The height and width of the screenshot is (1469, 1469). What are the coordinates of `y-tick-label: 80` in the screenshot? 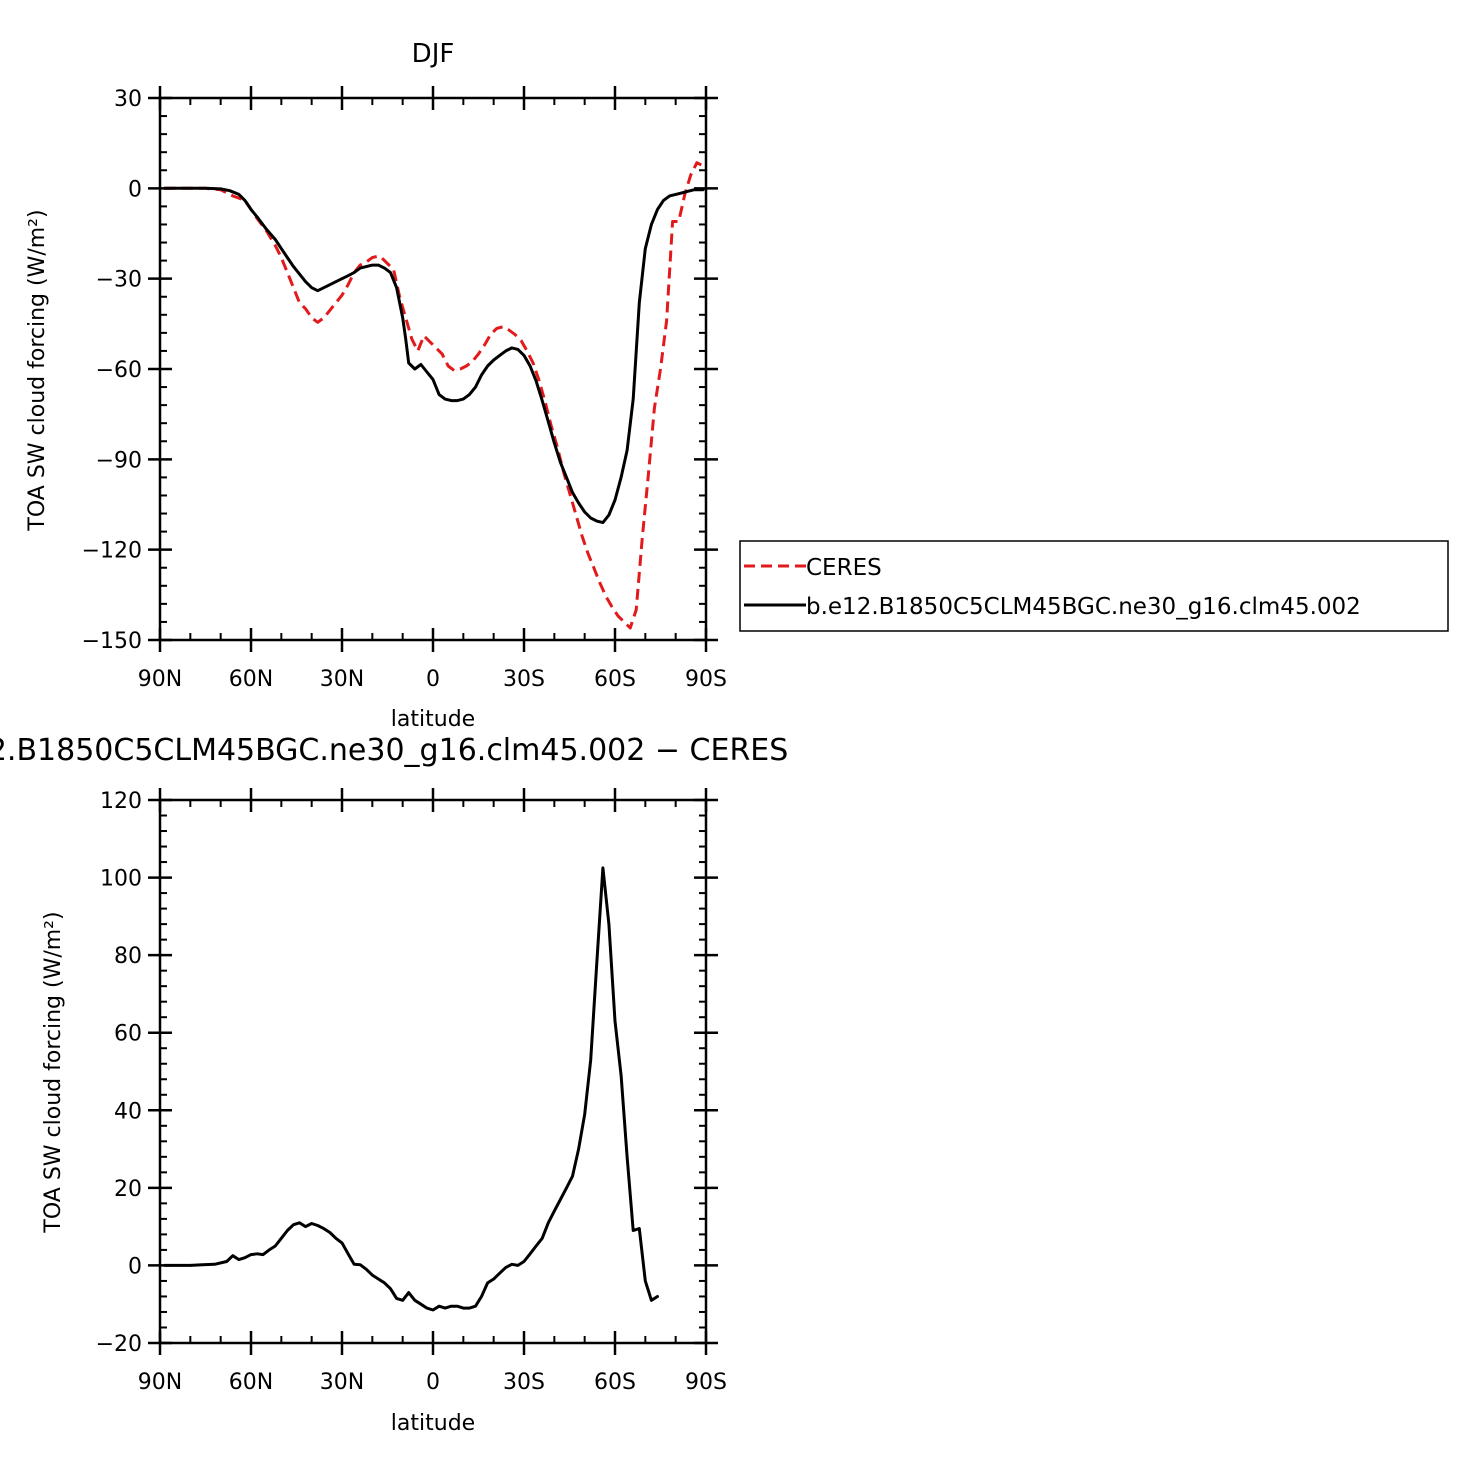 It's located at (128, 956).